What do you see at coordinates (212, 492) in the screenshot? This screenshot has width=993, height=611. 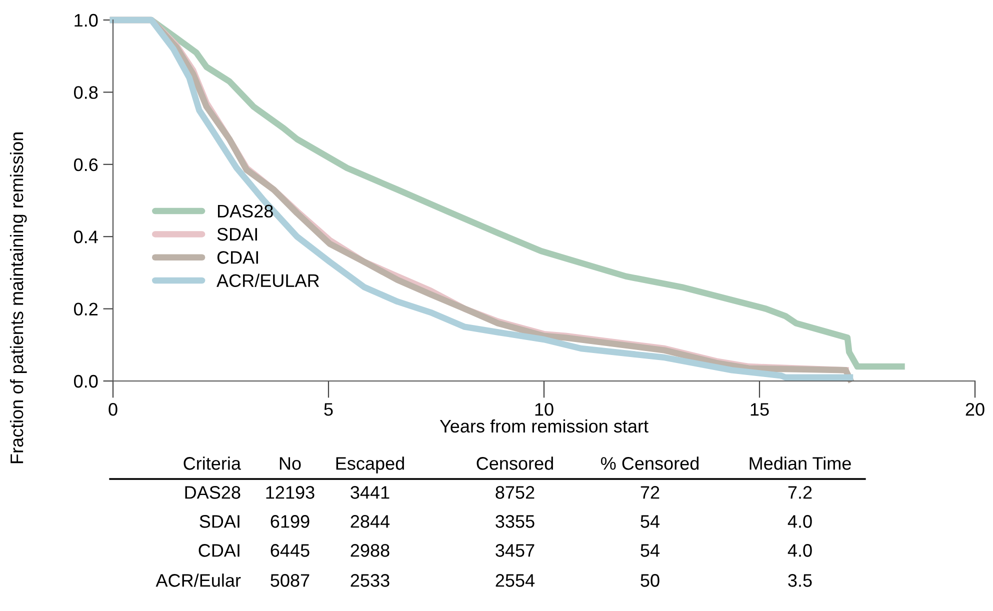 I see `text: DAS28` at bounding box center [212, 492].